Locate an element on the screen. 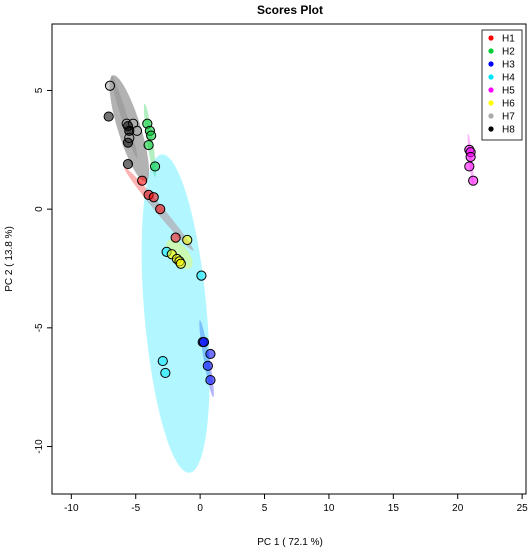 This screenshot has height=550, width=530. x-axis: -10 -5 0 5 10 15 20 25 is located at coordinates (296, 504).